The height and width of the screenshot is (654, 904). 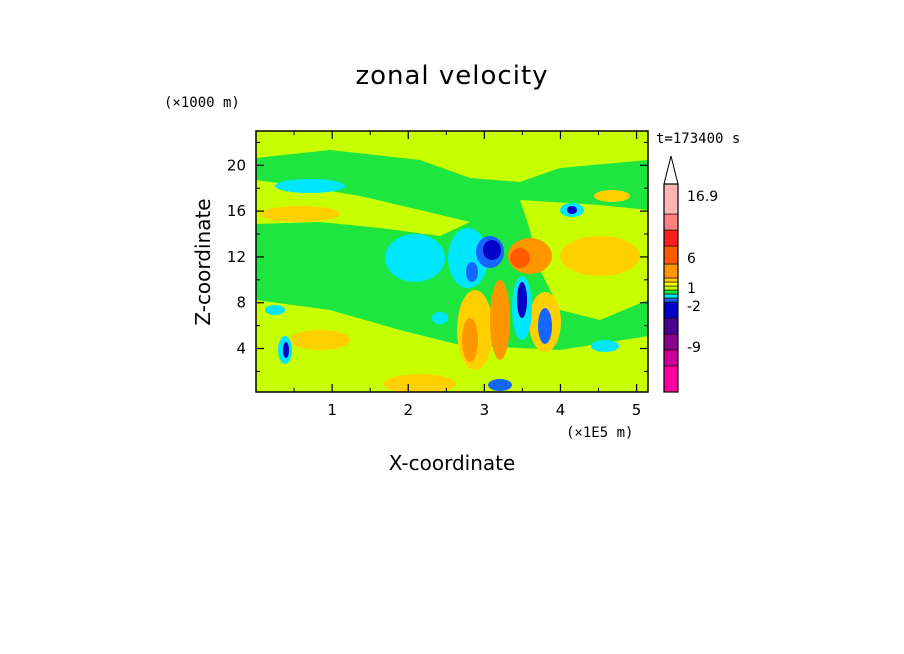 What do you see at coordinates (485, 410) in the screenshot?
I see `x-tick-label: 3` at bounding box center [485, 410].